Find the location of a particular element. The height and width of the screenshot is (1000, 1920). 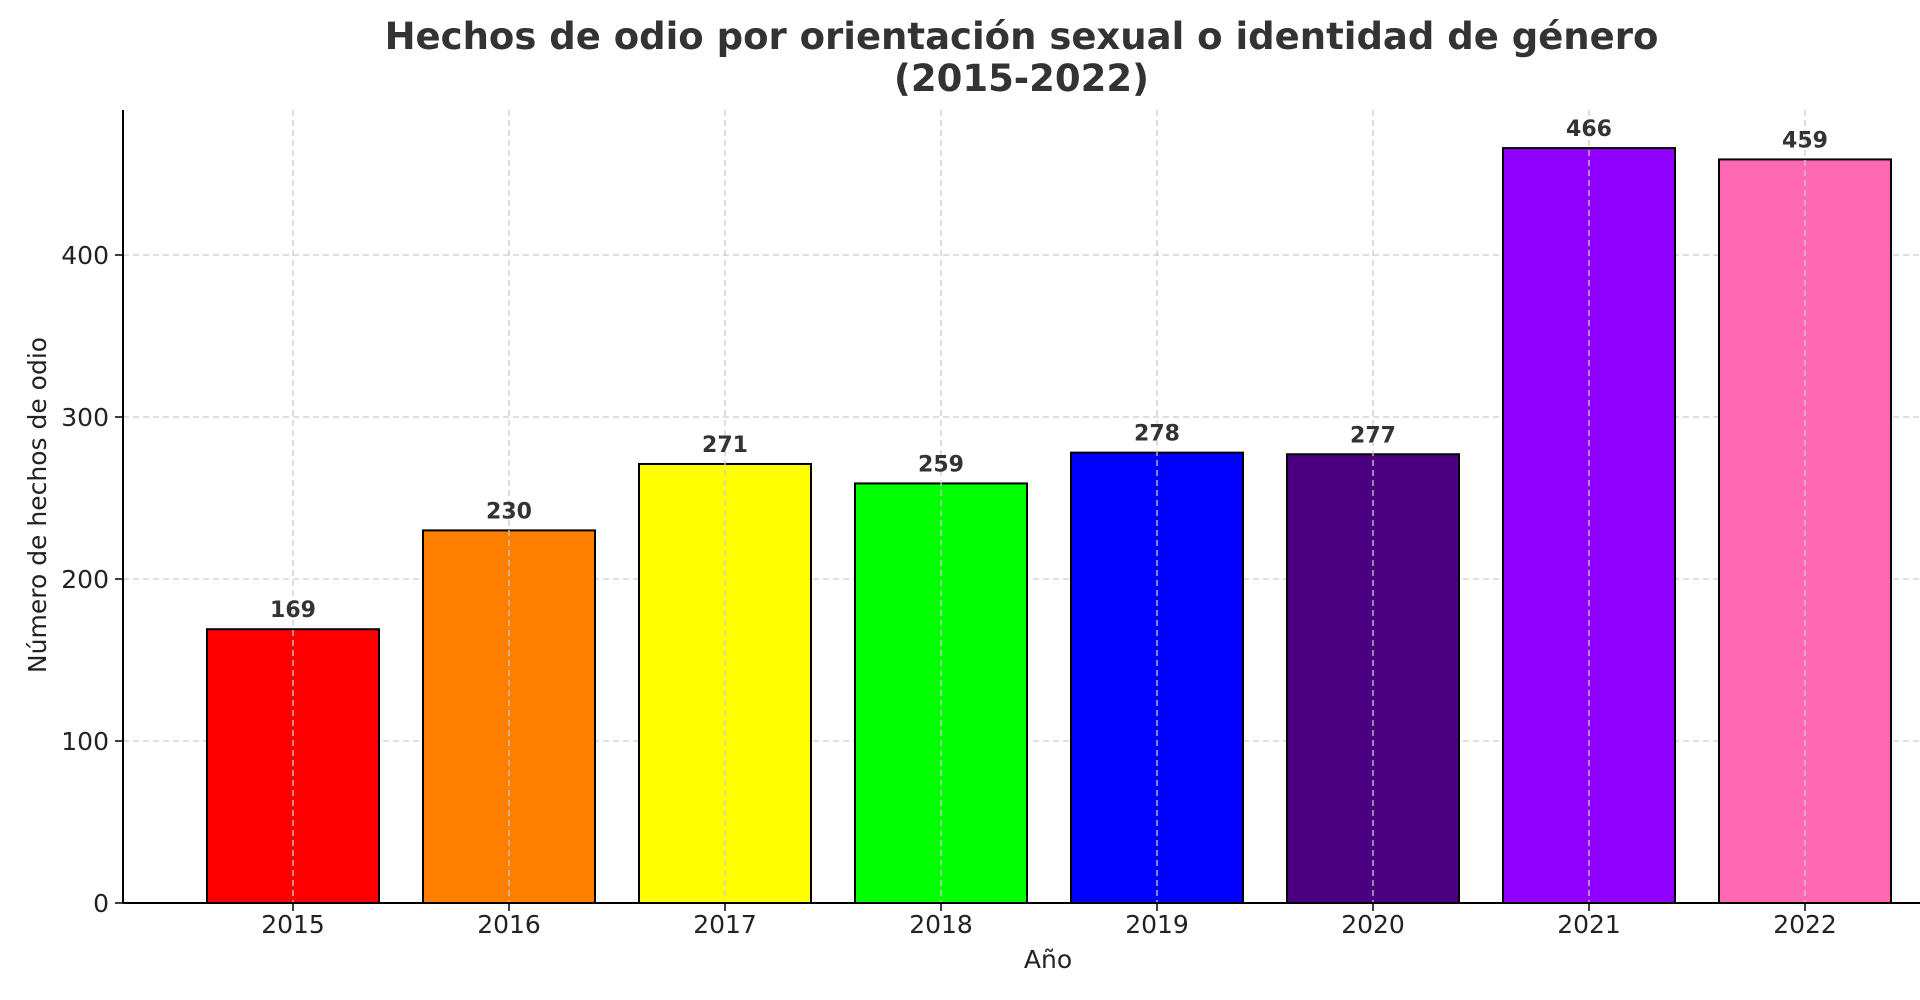

x-tick-label: 2020 is located at coordinates (1373, 924).